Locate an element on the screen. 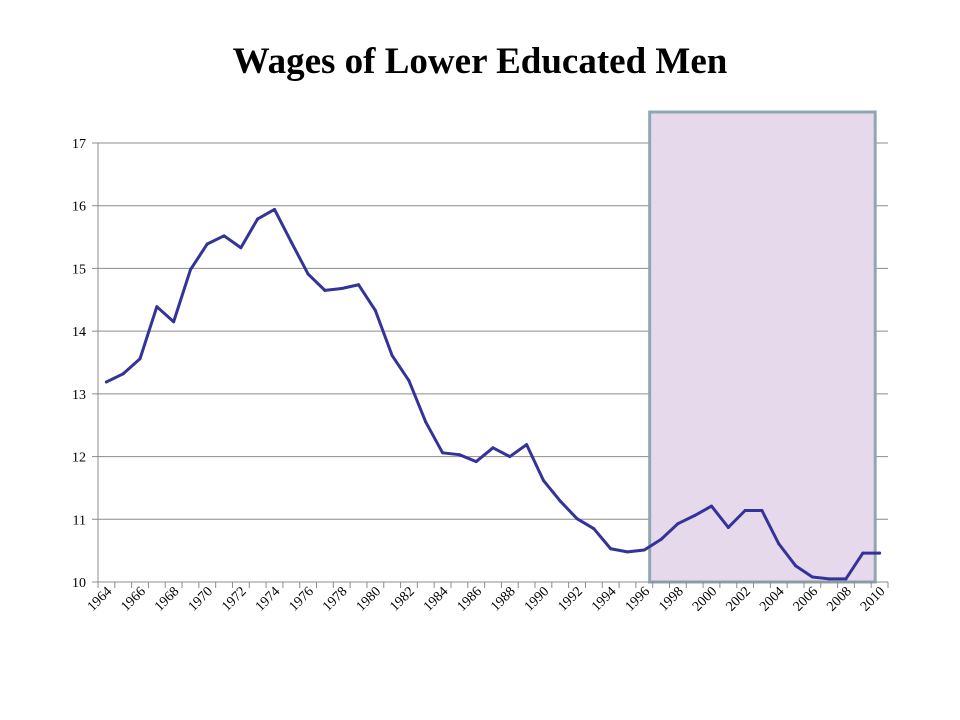 This screenshot has width=960, height=720. data-point-2003 is located at coordinates (762, 511).